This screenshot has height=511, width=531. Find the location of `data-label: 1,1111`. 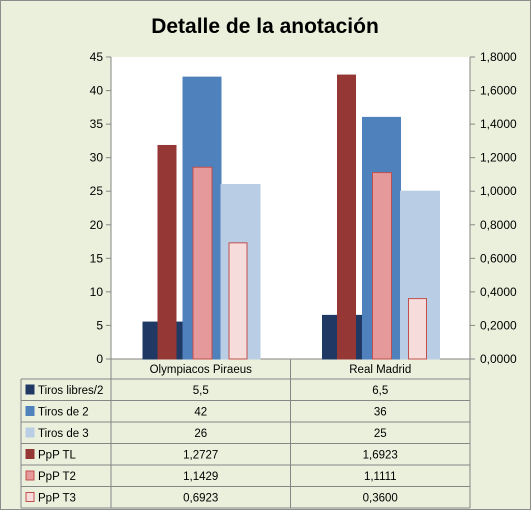

data-label: 1,1111 is located at coordinates (380, 477).